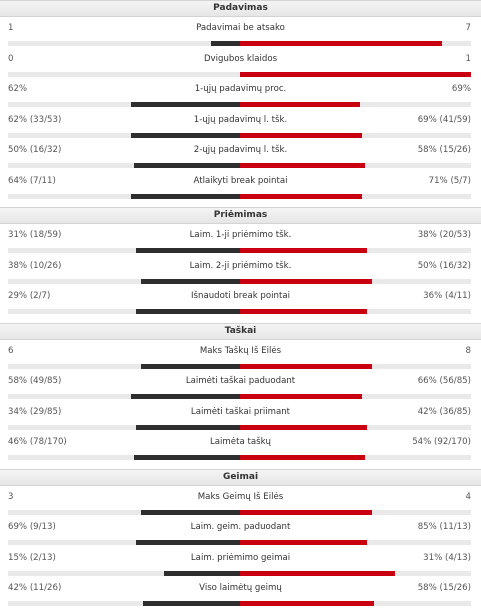 This screenshot has height=609, width=481. What do you see at coordinates (240, 350) in the screenshot?
I see `stat-label: Maks Taškų Iš Eilės` at bounding box center [240, 350].